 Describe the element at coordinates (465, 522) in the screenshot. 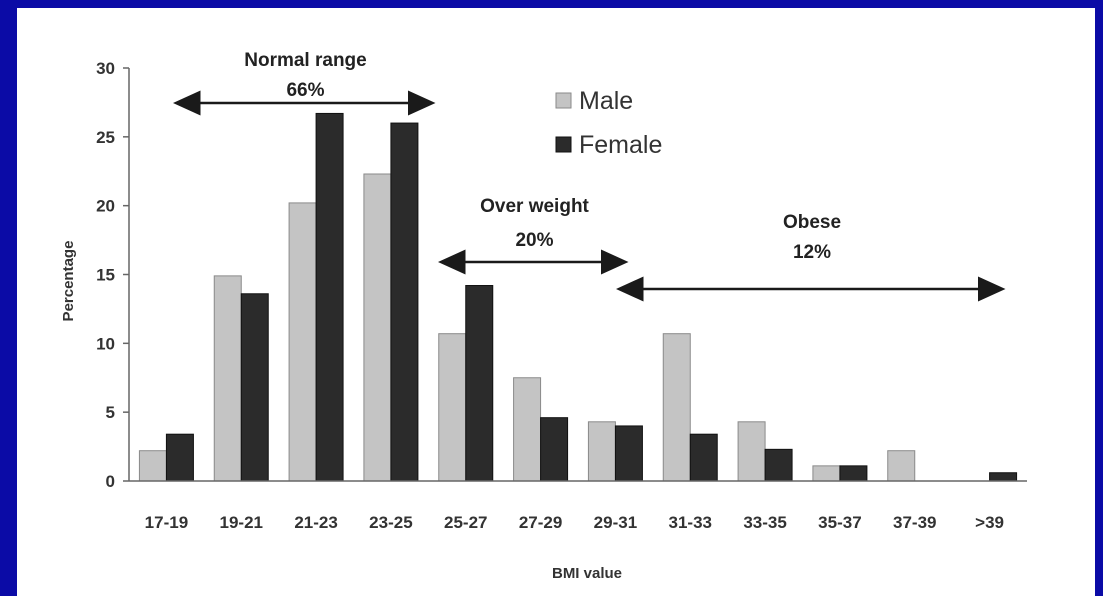

I see `x-tick-label: 25-27` at that location.